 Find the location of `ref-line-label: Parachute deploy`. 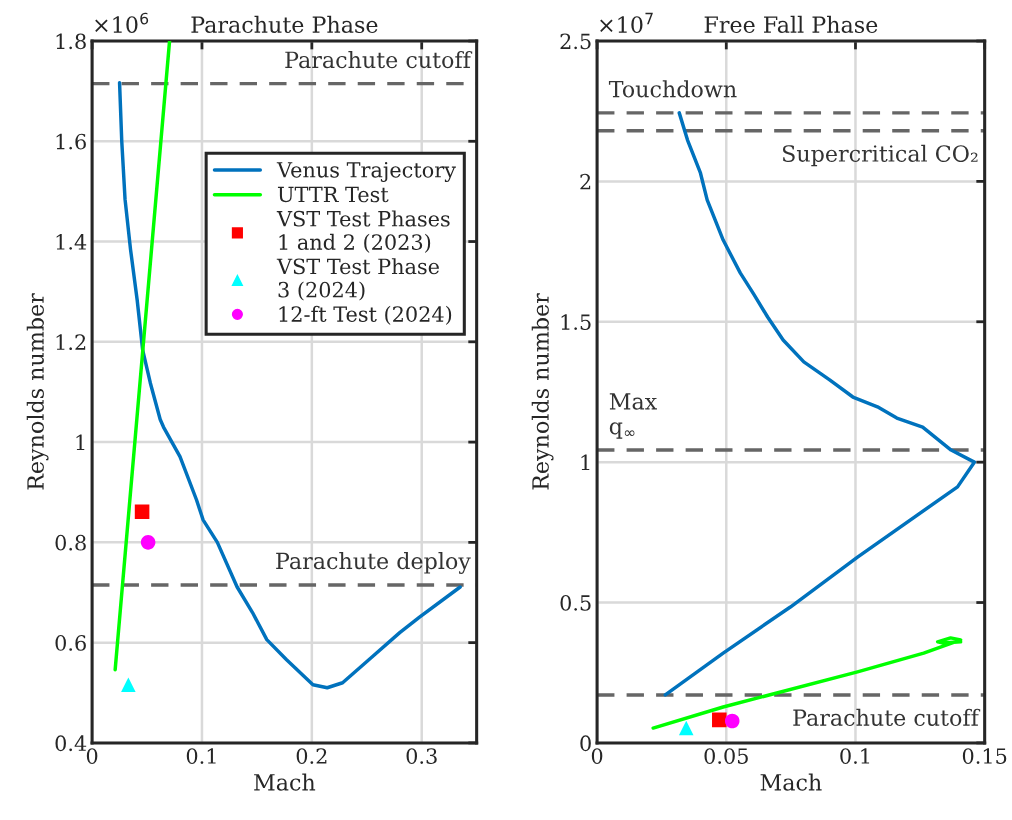

ref-line-label: Parachute deploy is located at coordinates (373, 563).